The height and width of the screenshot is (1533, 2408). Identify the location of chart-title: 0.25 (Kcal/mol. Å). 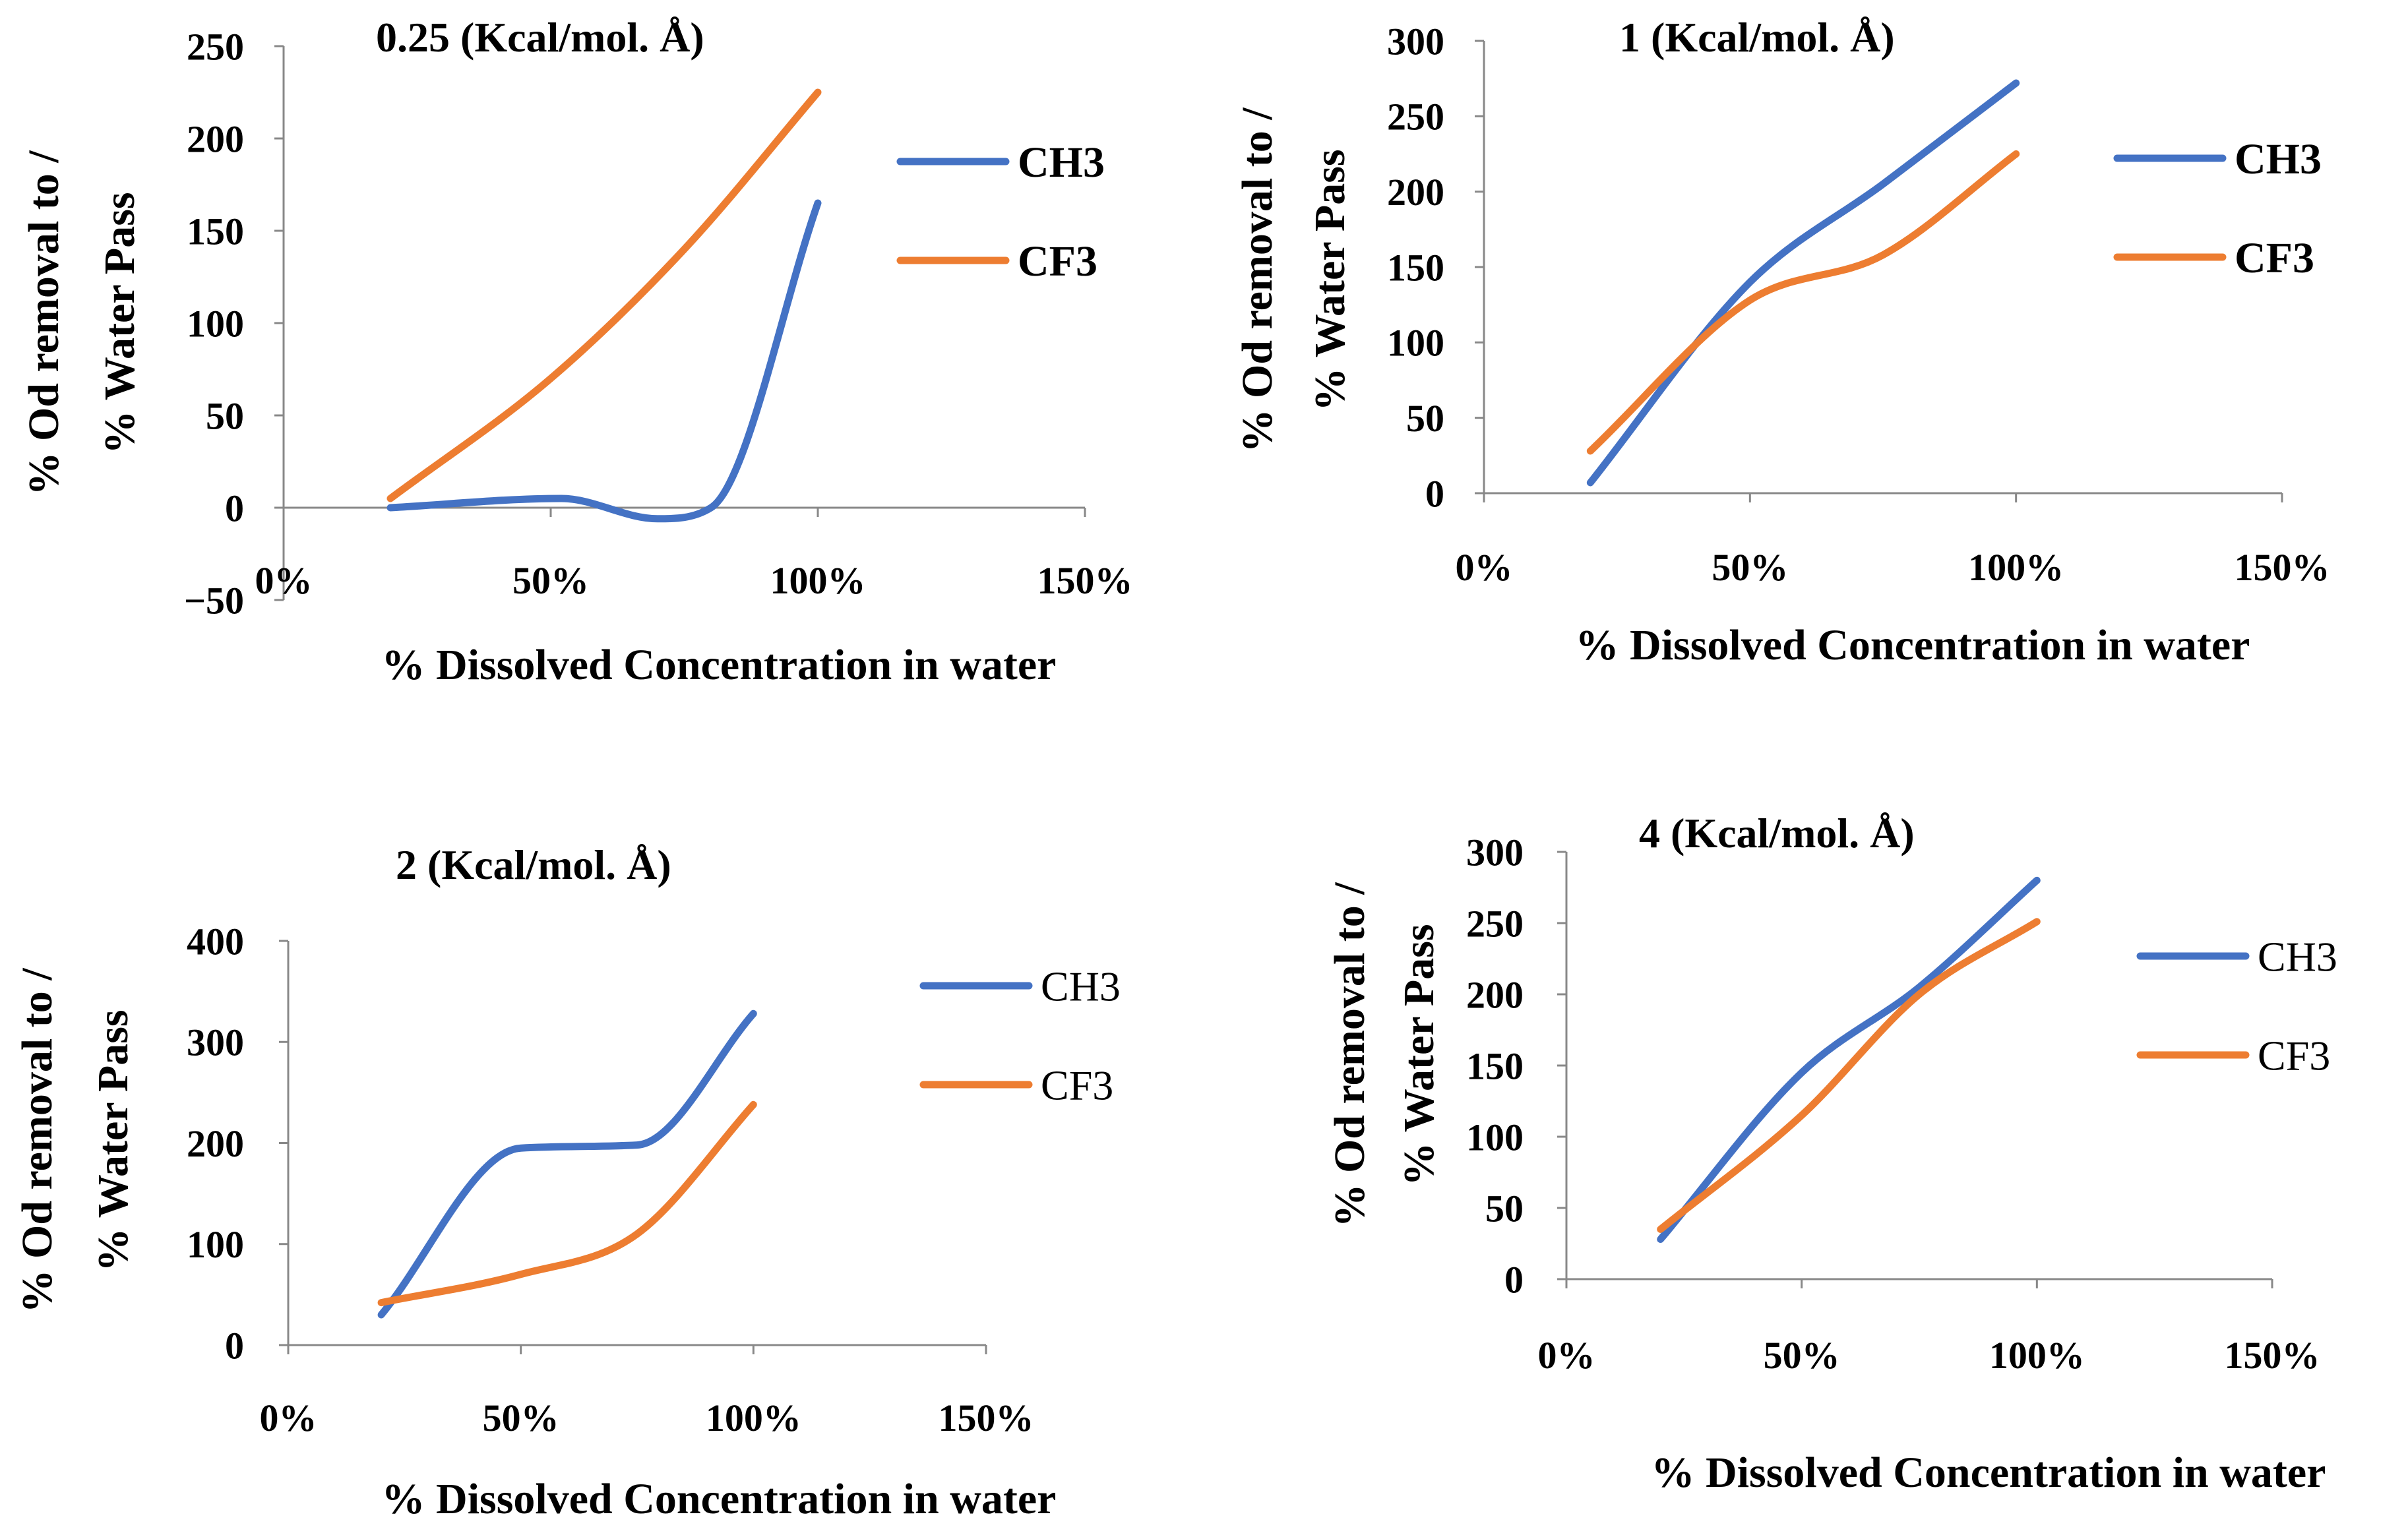
(540, 37).